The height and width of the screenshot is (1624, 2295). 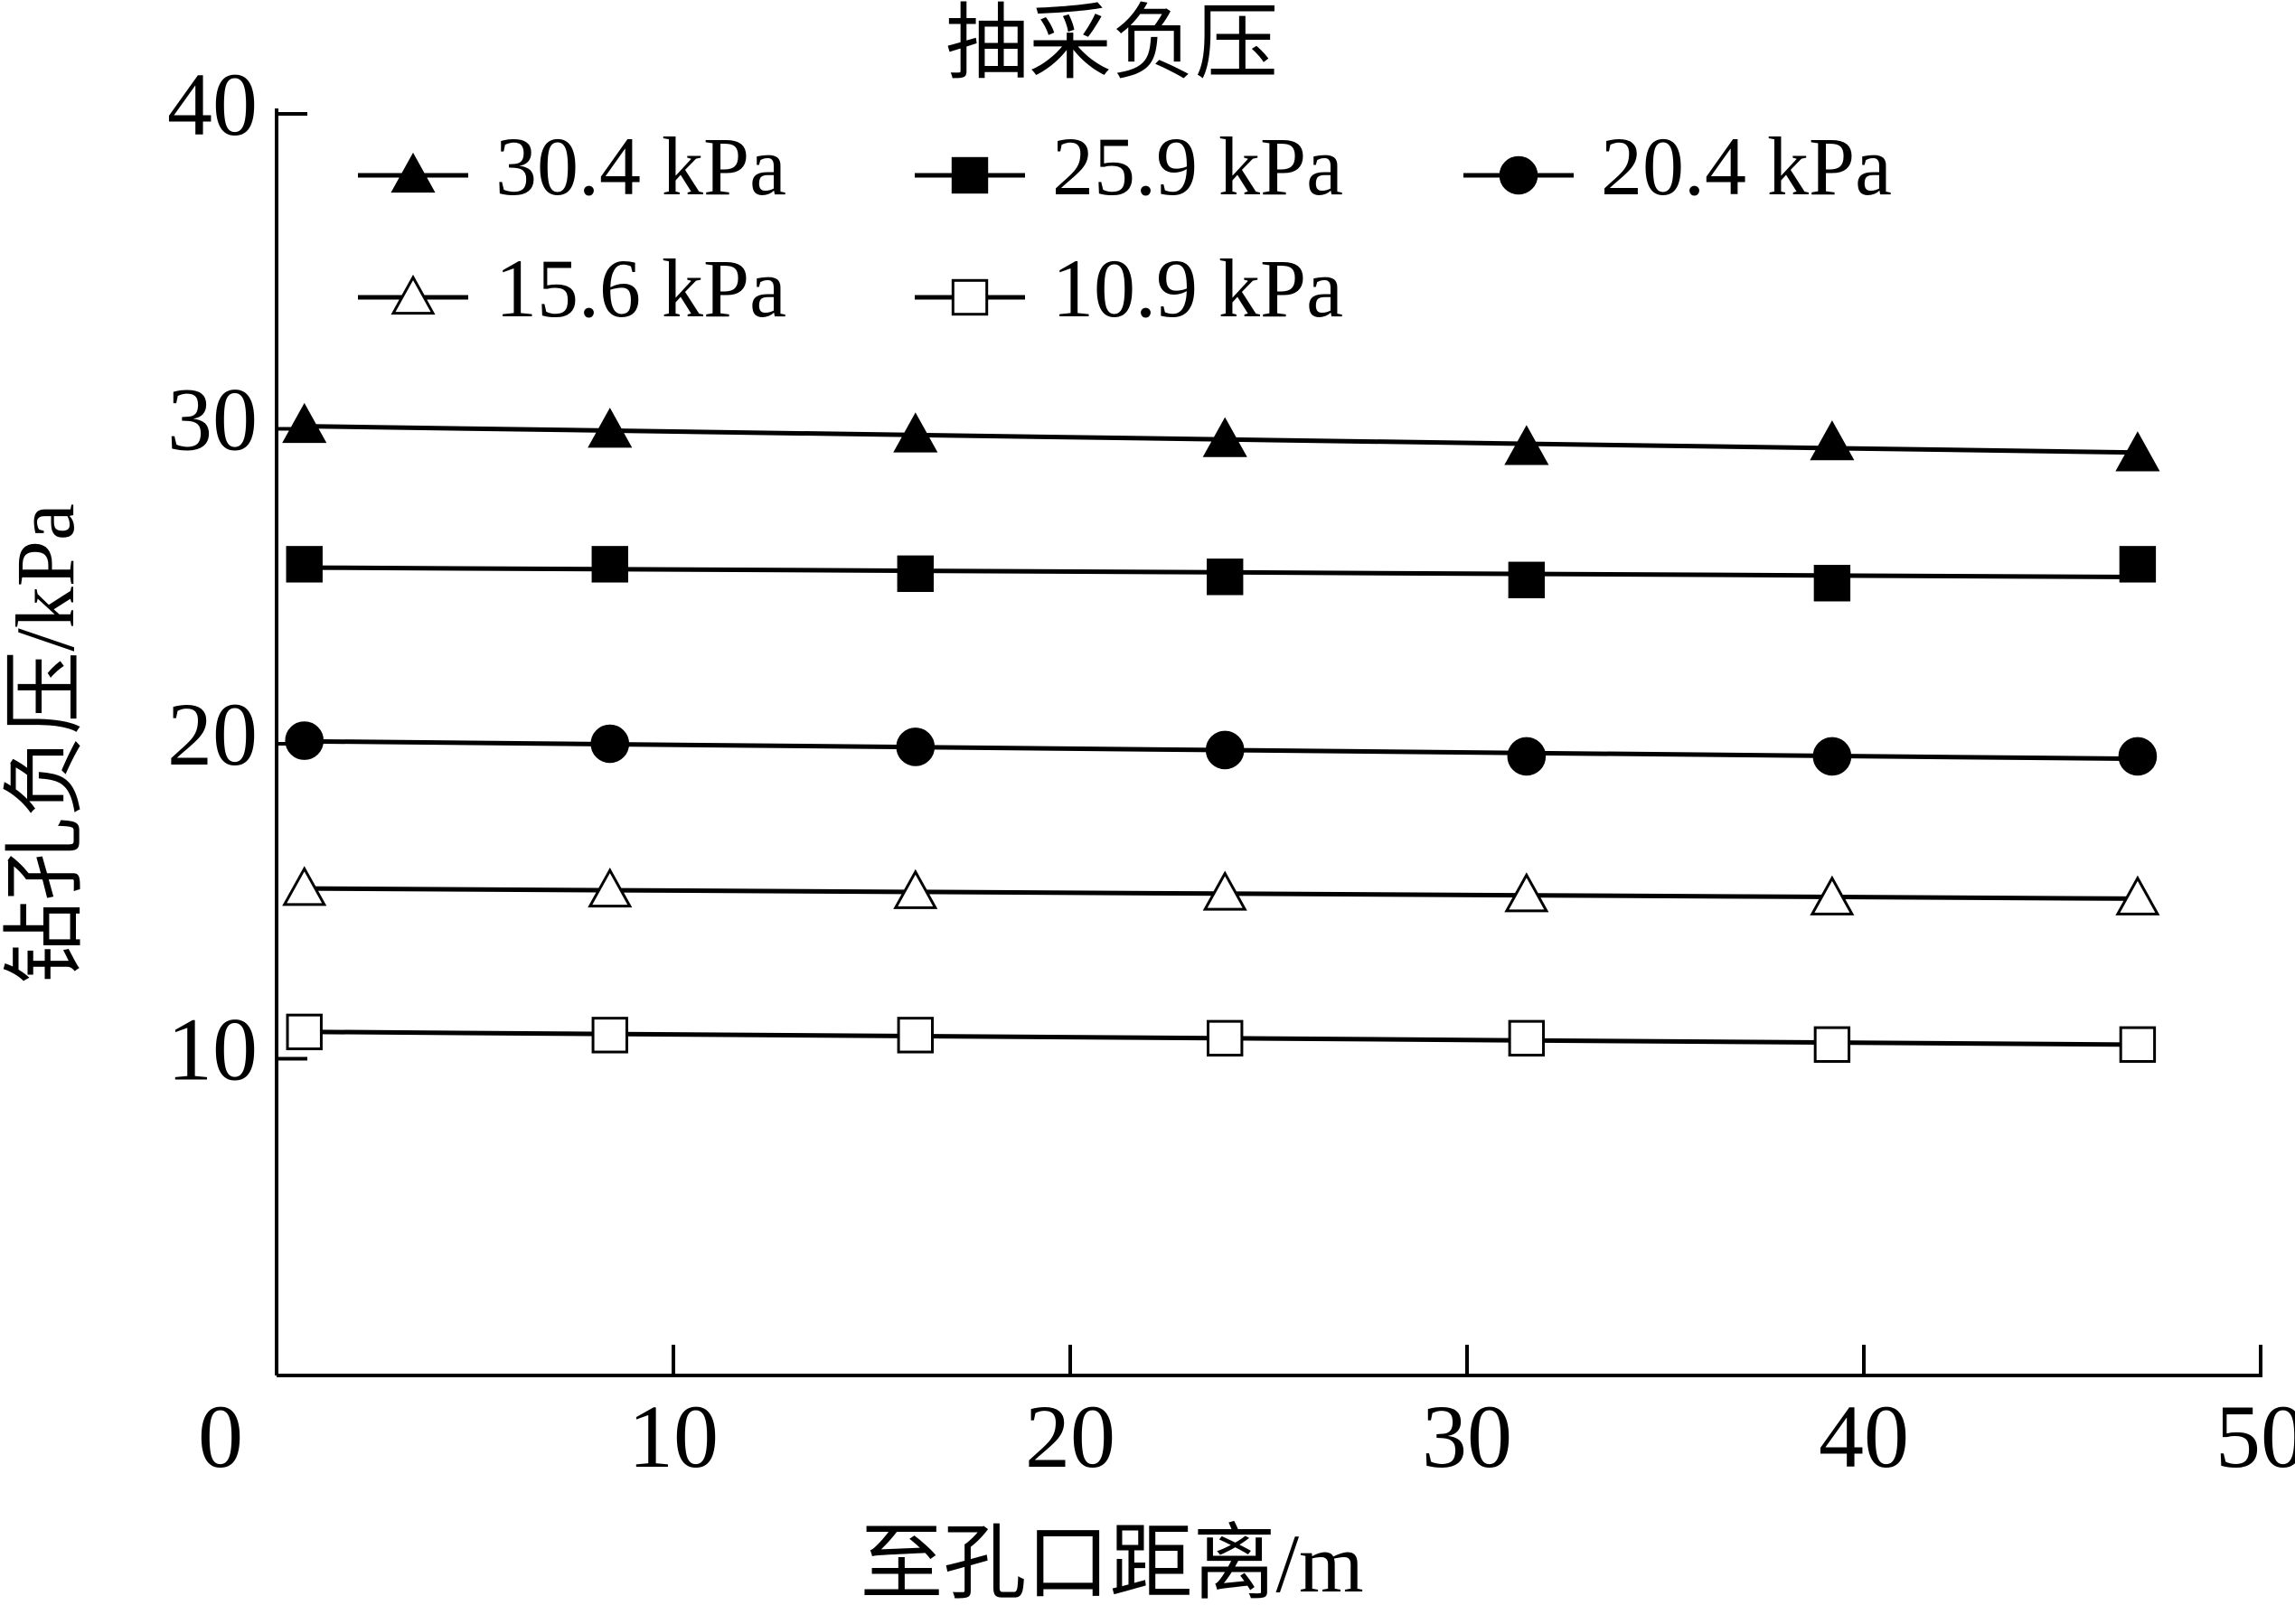 I want to click on x-tick-label: 10, so click(x=673, y=1436).